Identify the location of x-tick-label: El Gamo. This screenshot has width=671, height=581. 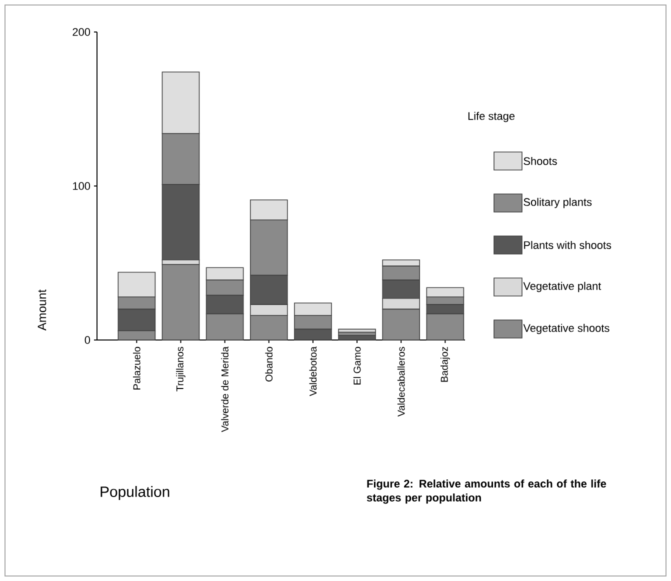
(357, 365).